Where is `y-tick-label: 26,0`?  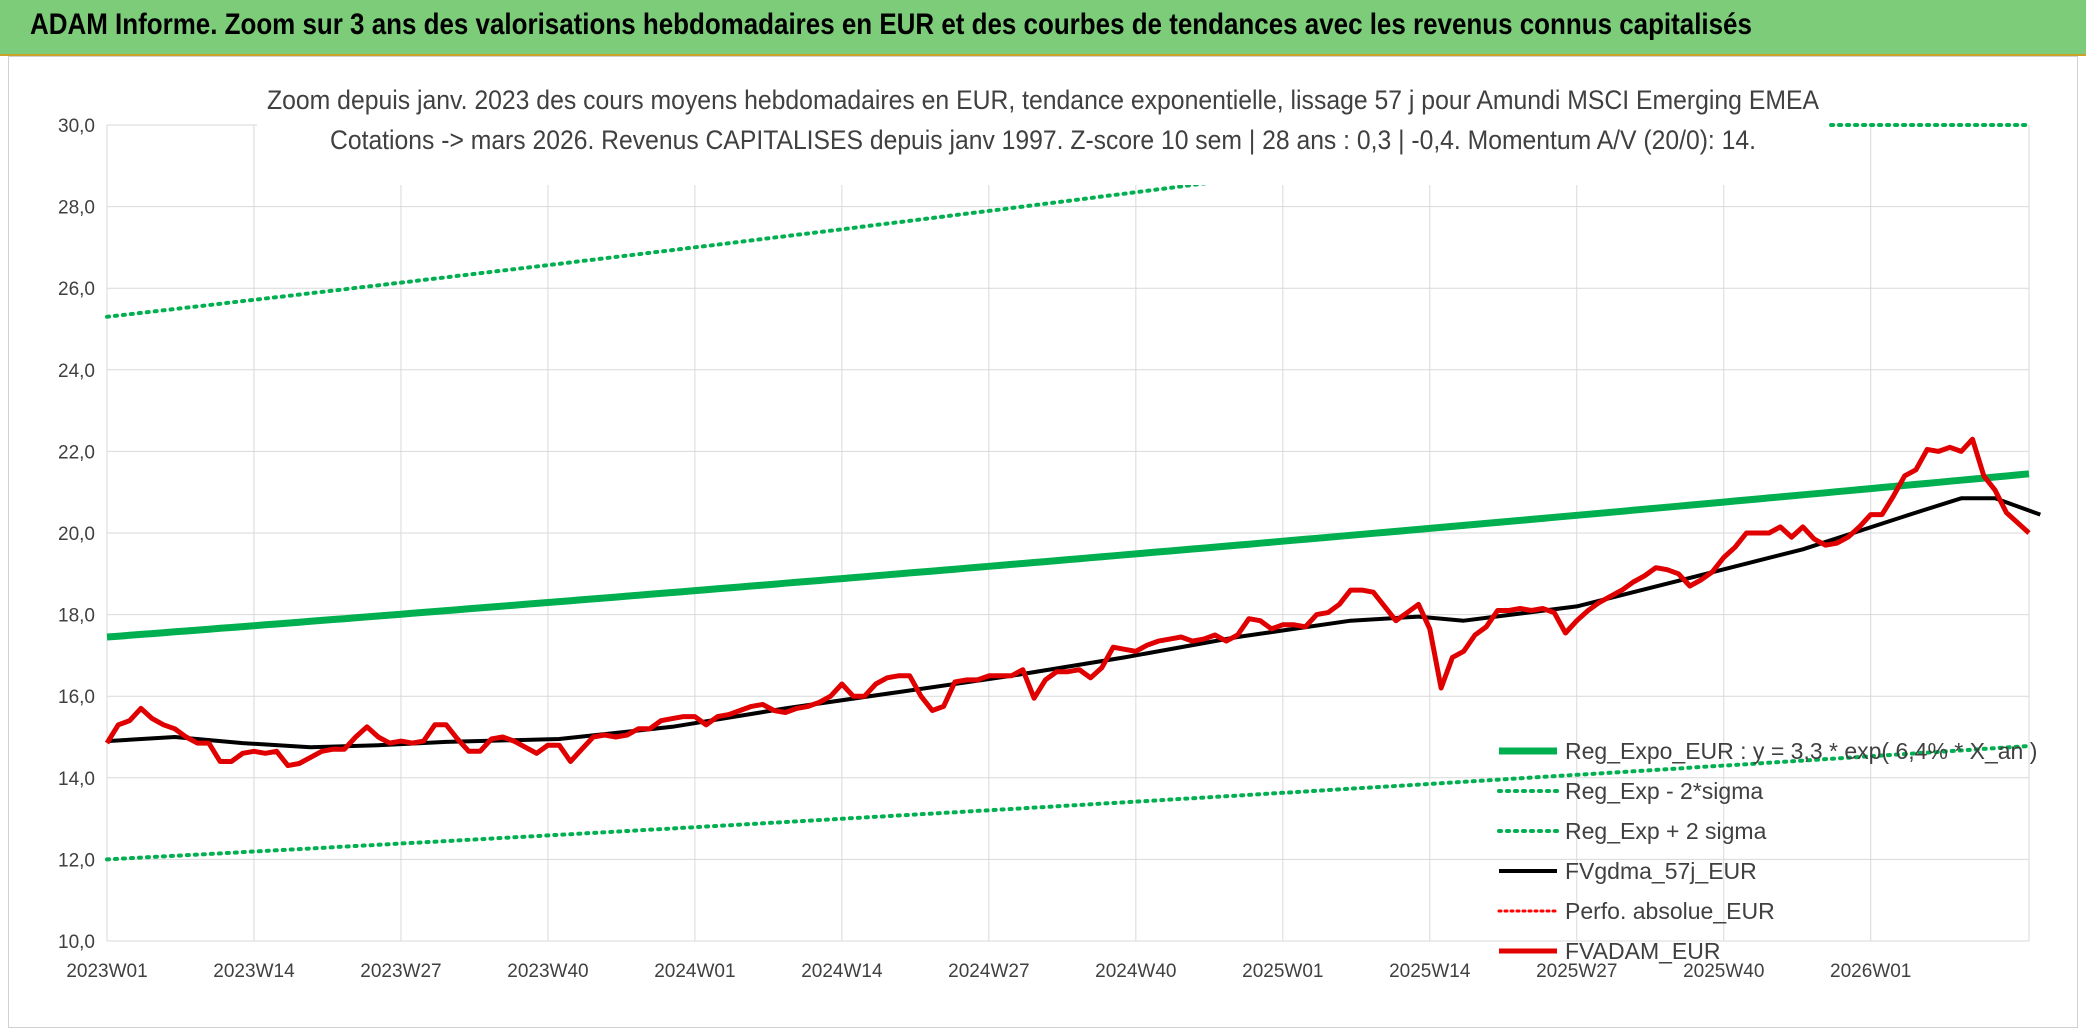 y-tick-label: 26,0 is located at coordinates (76, 289).